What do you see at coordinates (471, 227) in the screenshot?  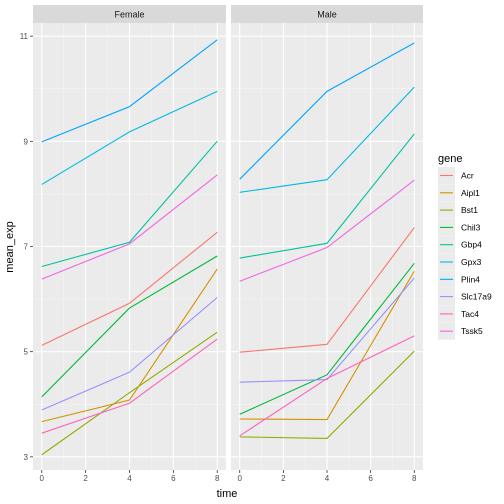 I see `legend-label-chil3: Chil3` at bounding box center [471, 227].